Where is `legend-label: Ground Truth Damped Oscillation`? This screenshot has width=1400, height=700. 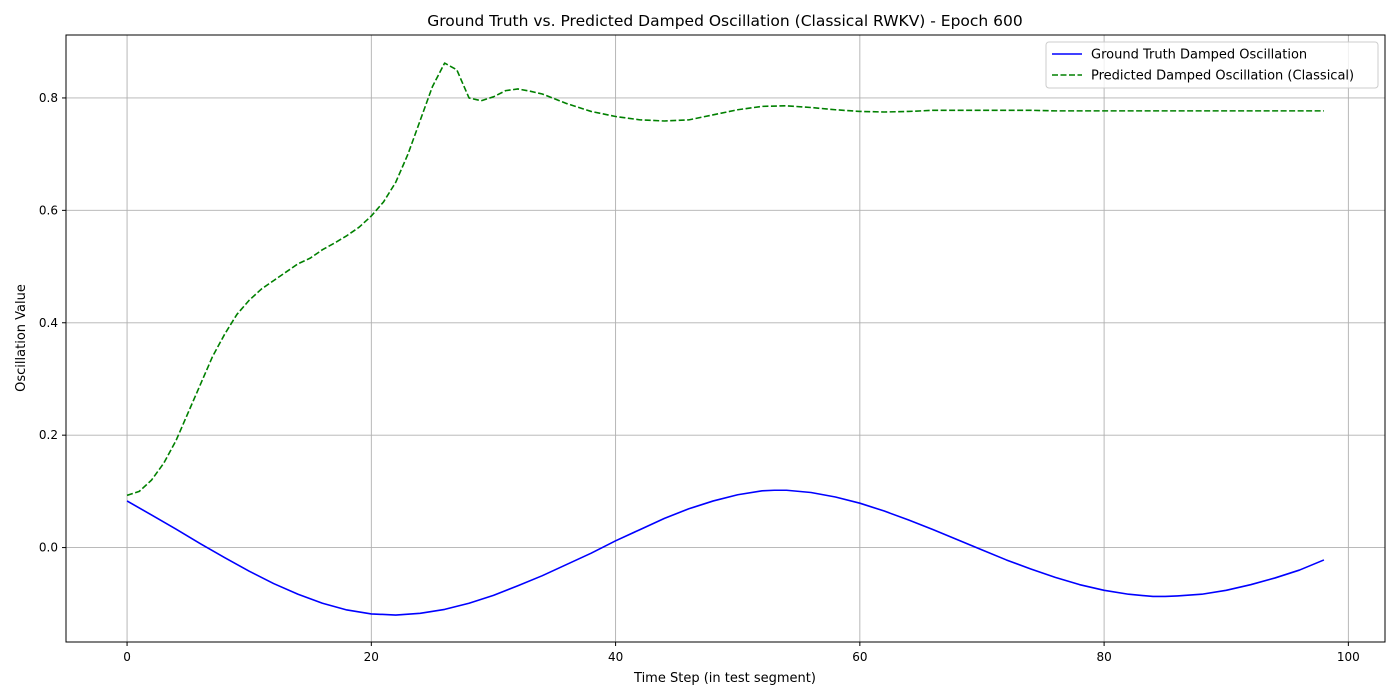
legend-label: Ground Truth Damped Oscillation is located at coordinates (1199, 55).